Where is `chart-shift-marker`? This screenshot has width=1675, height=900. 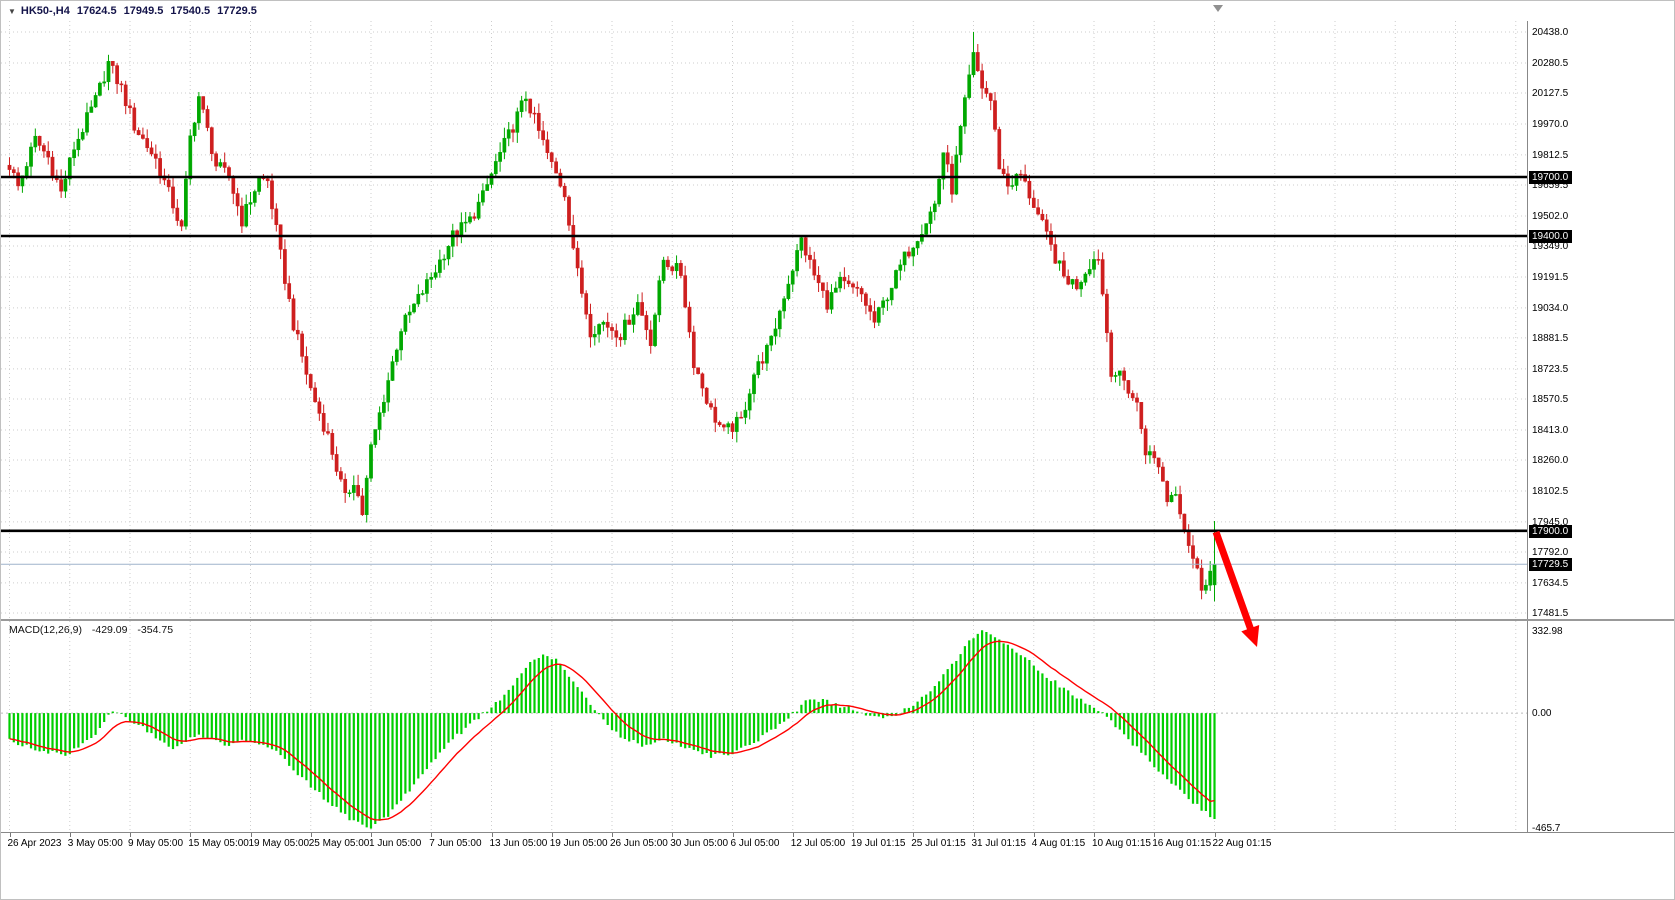
chart-shift-marker is located at coordinates (1218, 8).